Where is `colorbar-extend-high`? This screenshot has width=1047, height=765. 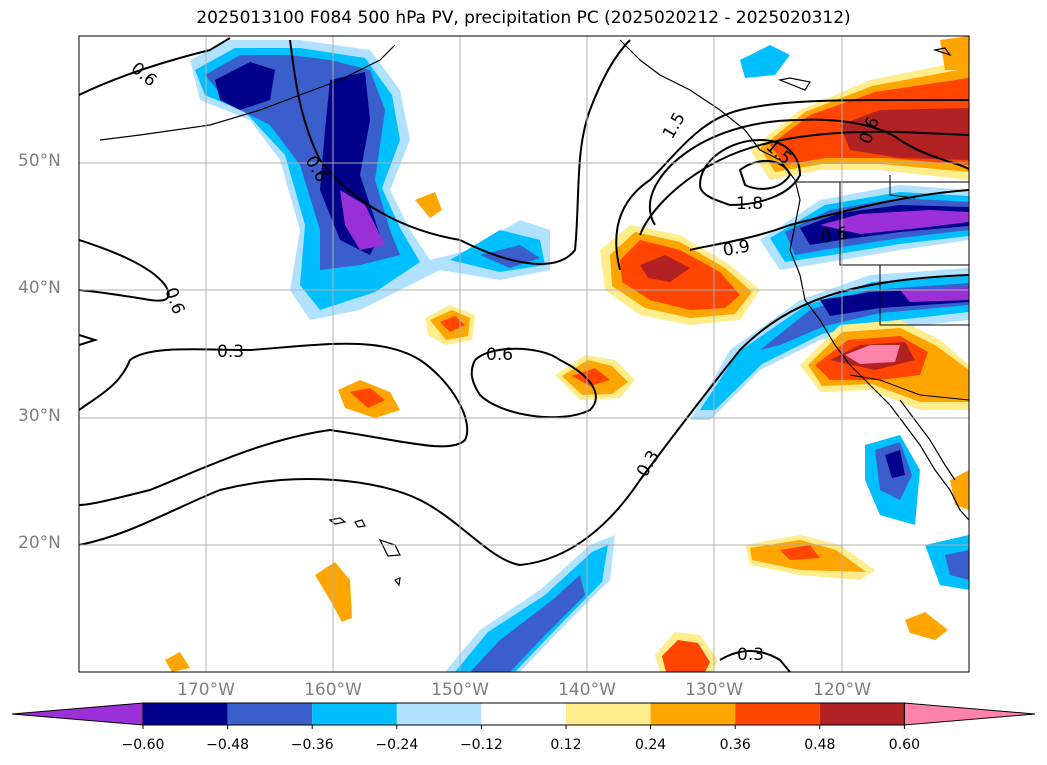 colorbar-extend-high is located at coordinates (969, 714).